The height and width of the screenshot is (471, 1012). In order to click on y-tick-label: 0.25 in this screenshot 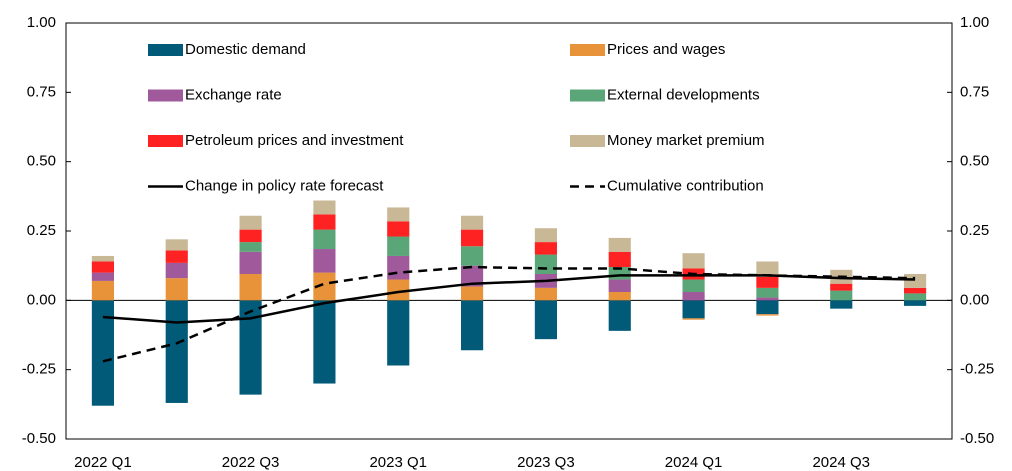, I will do `click(41, 230)`.